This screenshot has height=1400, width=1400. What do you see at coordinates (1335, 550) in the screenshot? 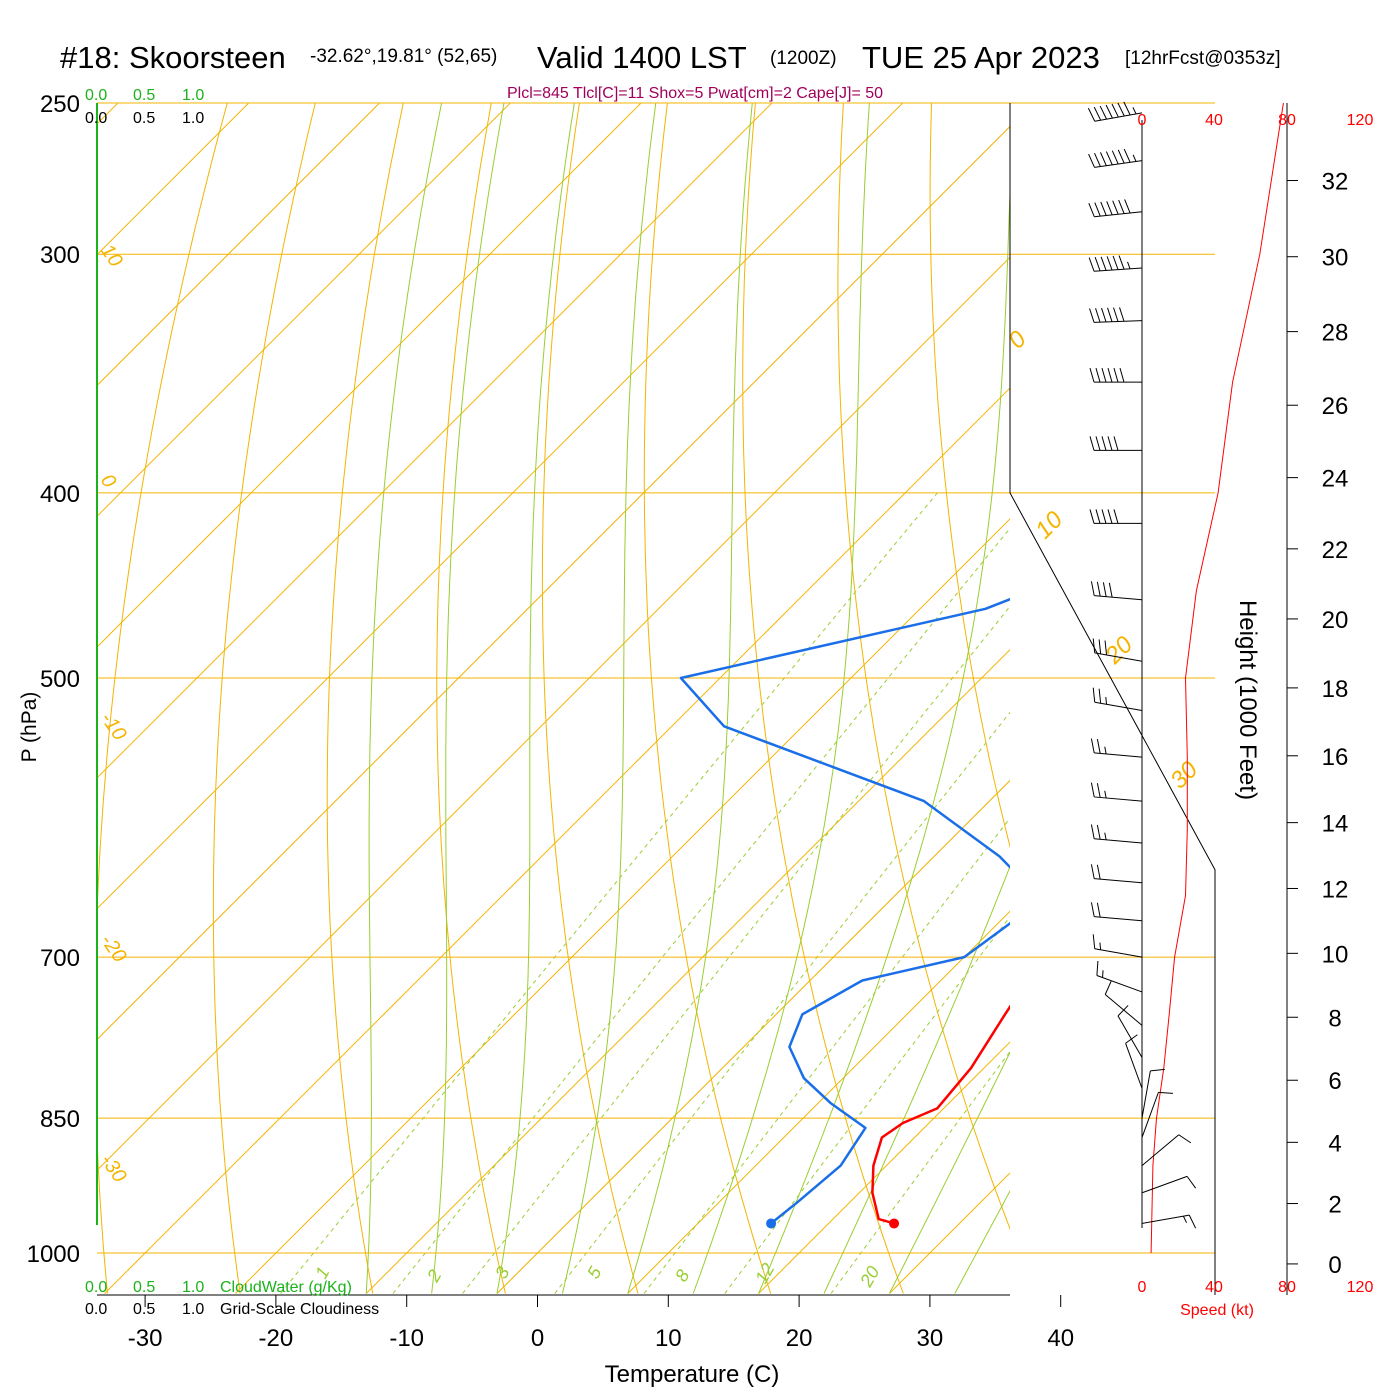
I see `height-tick-label: 22` at bounding box center [1335, 550].